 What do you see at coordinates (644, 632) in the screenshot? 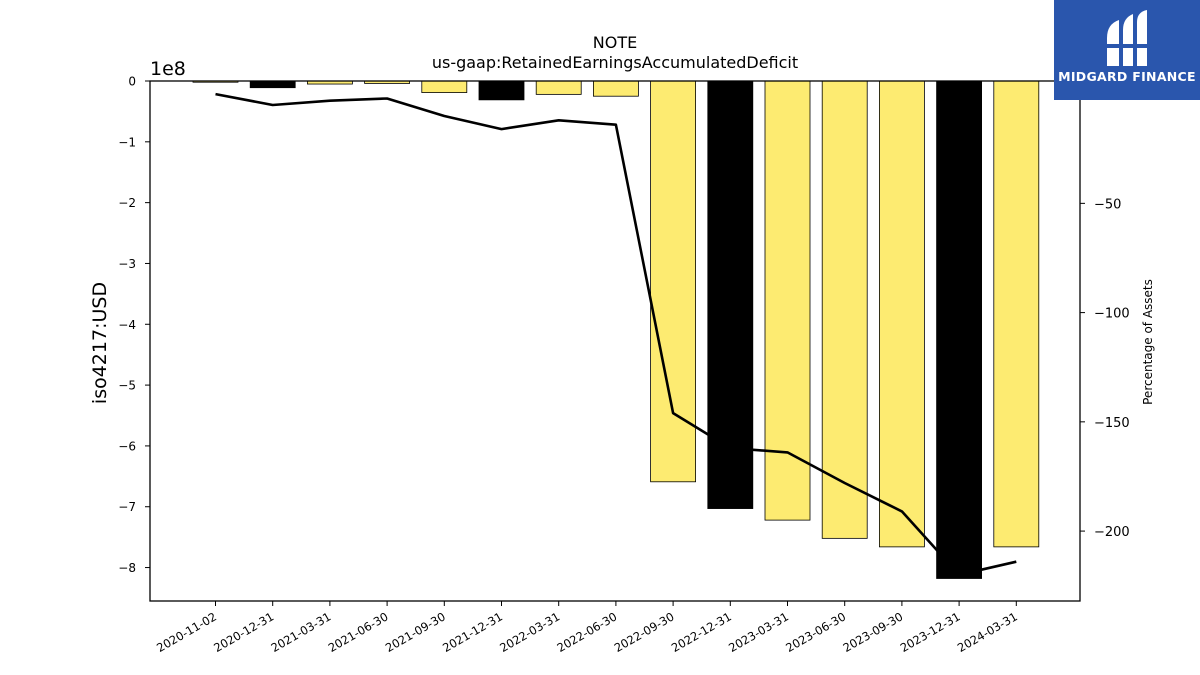
I see `x-tick-label: 2022-09-30` at bounding box center [644, 632].